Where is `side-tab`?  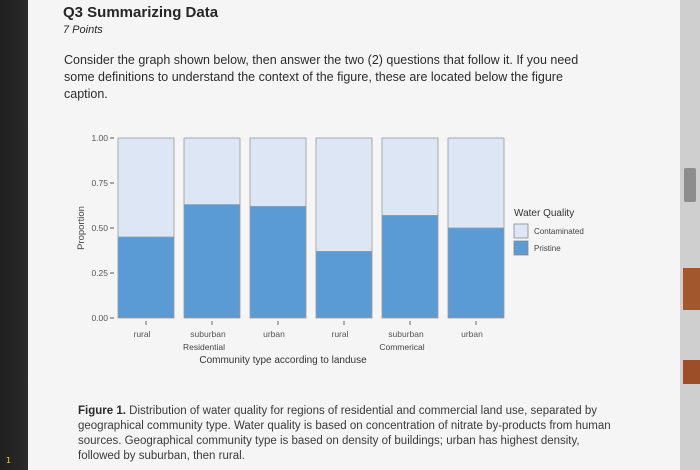 side-tab is located at coordinates (691, 289).